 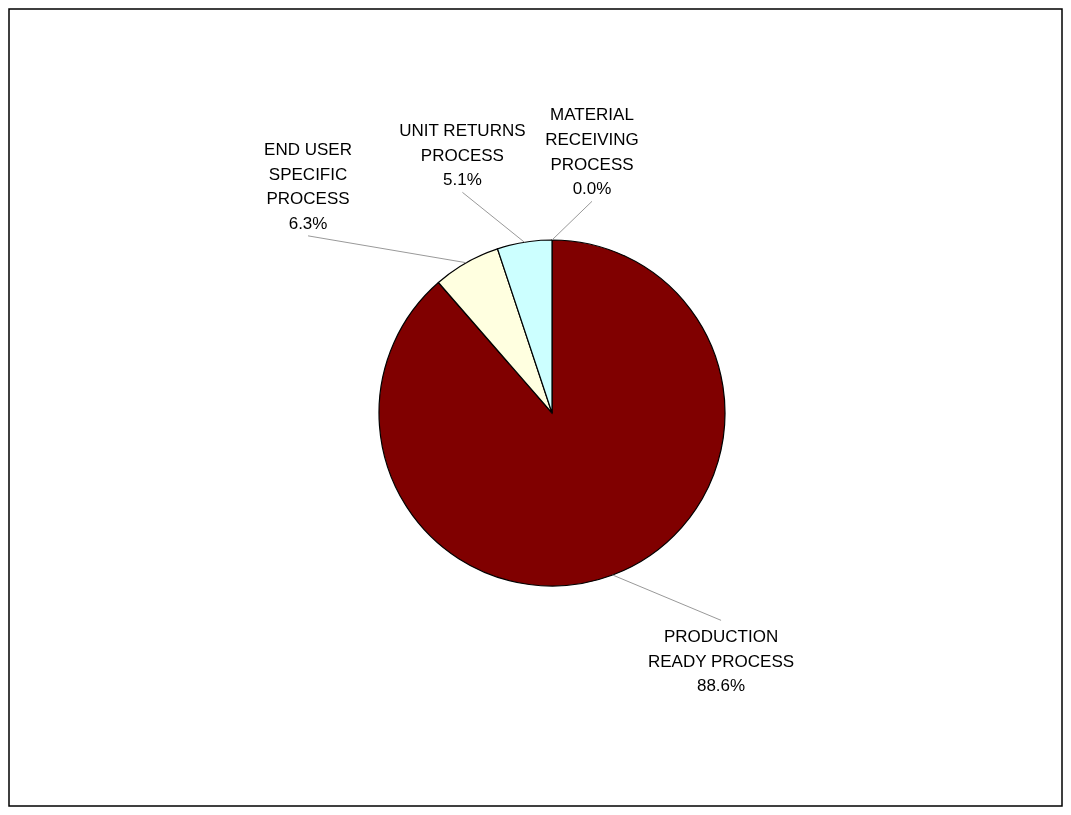 I want to click on data-label: 5.1%, so click(x=462, y=180).